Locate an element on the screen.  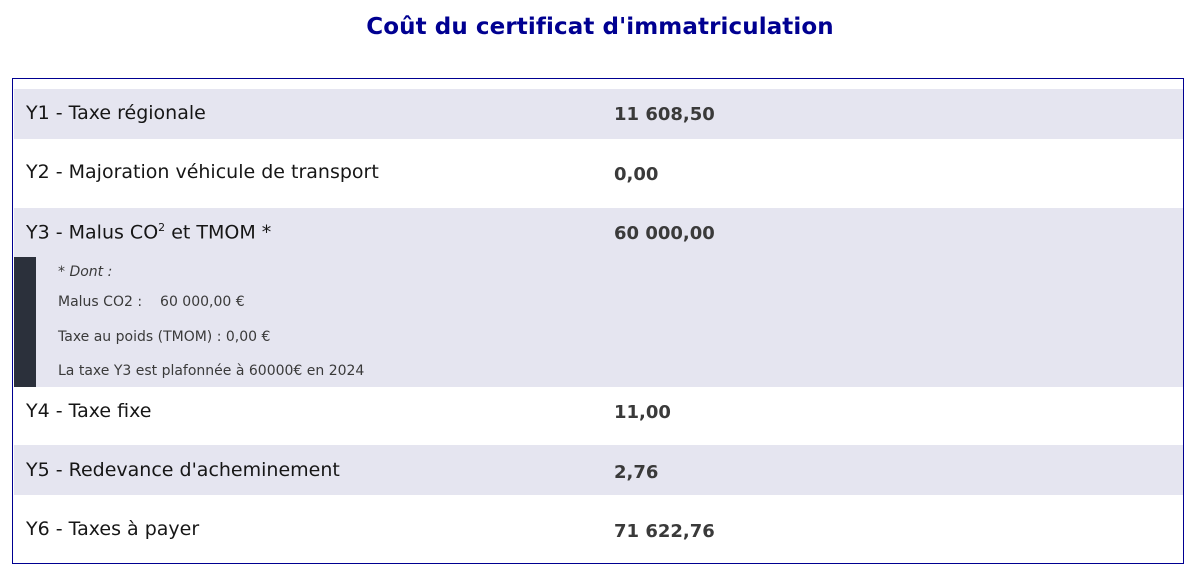
table-row-y5: Y5 - Redevance d'acheminement 2,76 is located at coordinates (598, 470).